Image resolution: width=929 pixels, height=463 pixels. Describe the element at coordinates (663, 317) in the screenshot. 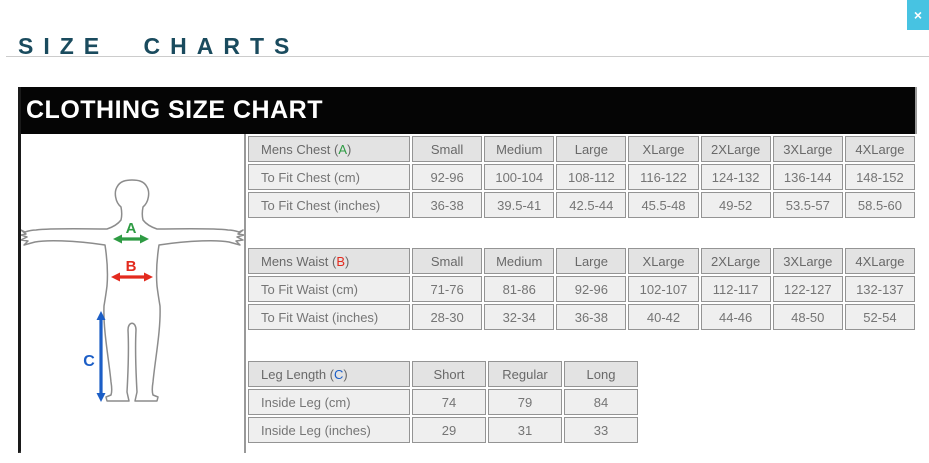

I see `value-cell: 40-42` at that location.